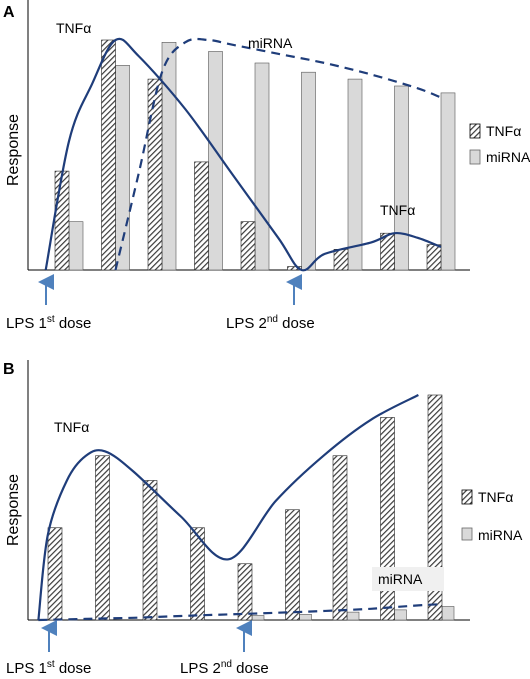  What do you see at coordinates (500, 535) in the screenshot?
I see `legend-b-mirna-label: miRNA` at bounding box center [500, 535].